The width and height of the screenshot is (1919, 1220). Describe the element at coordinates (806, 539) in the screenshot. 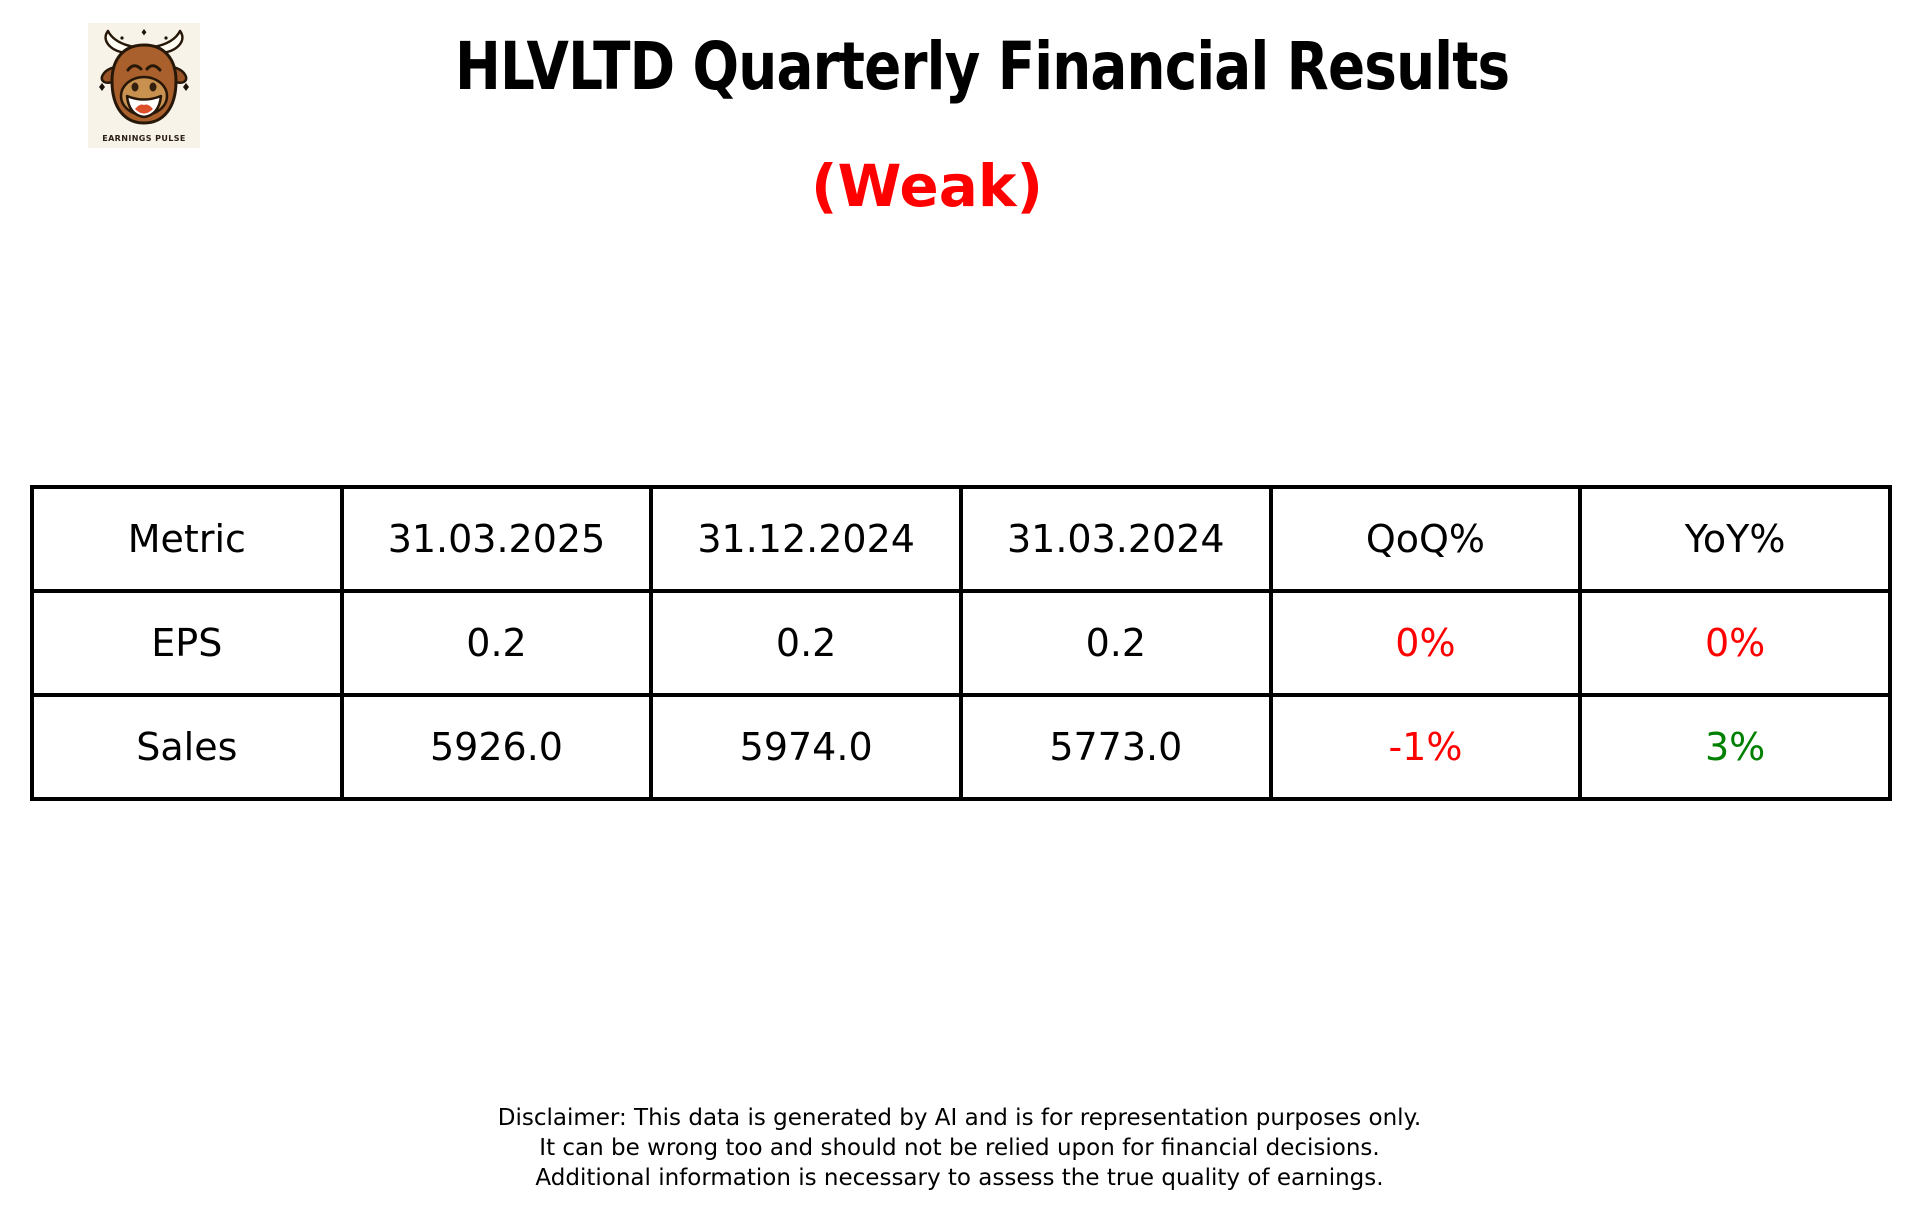

I see `column-header-q2: 31.12.2024` at that location.